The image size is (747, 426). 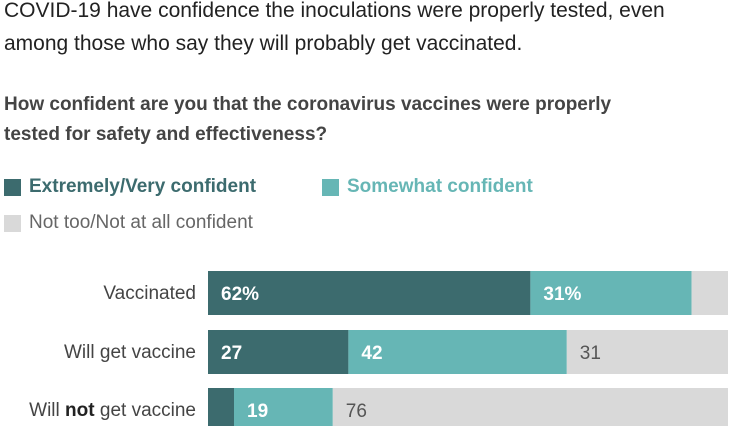 What do you see at coordinates (166, 134) in the screenshot?
I see `question-line: tested for safety and effectiveness?` at bounding box center [166, 134].